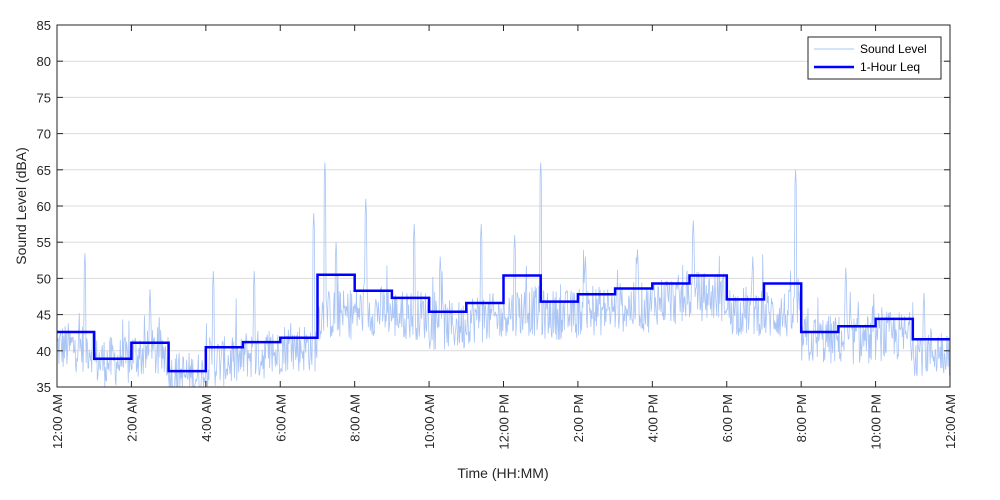 The height and width of the screenshot is (500, 1000). I want to click on x-tick-label: 8:00 PM, so click(801, 418).